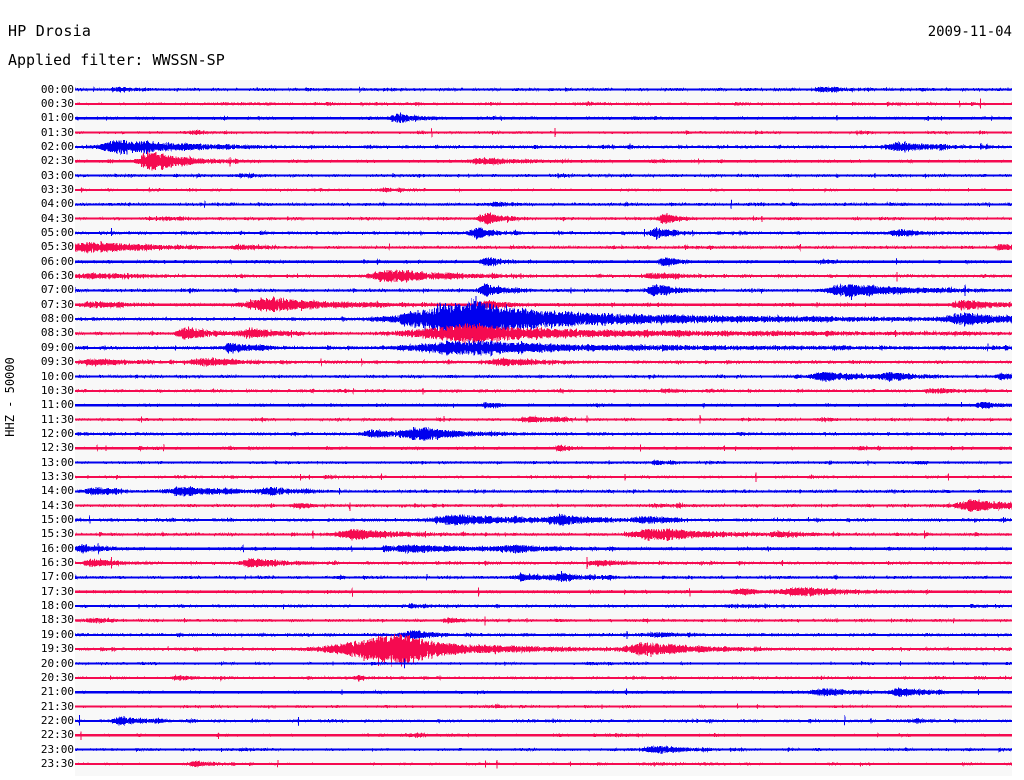 This screenshot has height=780, width=1024. I want to click on time-label-2030: 20:30, so click(57, 677).